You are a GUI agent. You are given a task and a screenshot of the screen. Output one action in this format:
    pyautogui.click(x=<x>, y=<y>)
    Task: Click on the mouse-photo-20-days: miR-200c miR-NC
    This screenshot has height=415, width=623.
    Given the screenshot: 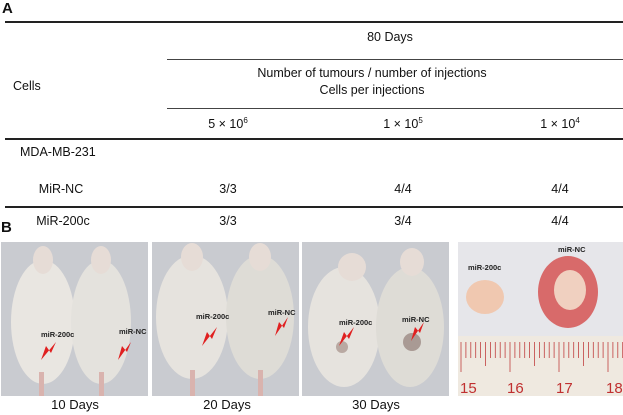 What is the action you would take?
    pyautogui.click(x=225, y=319)
    